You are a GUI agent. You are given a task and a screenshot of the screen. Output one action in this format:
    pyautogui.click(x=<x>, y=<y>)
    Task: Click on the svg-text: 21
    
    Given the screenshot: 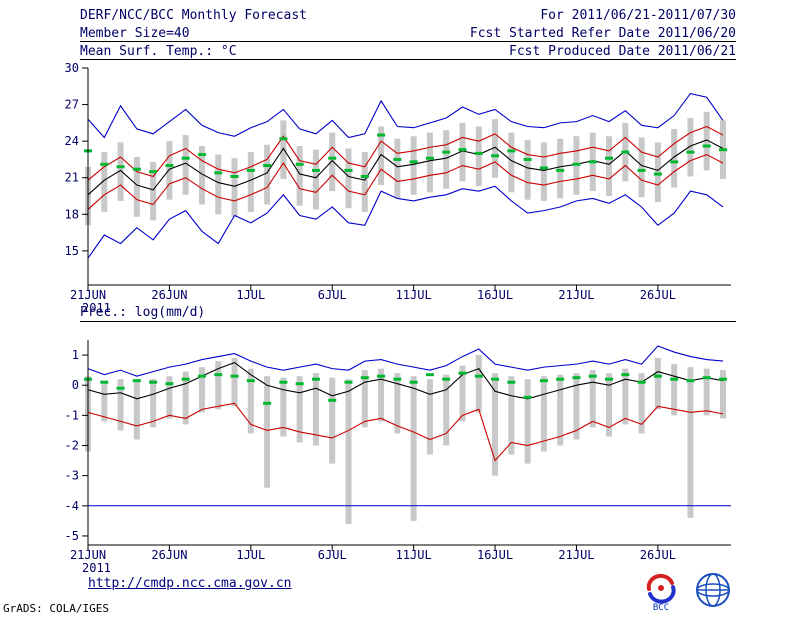 What is the action you would take?
    pyautogui.click(x=72, y=178)
    